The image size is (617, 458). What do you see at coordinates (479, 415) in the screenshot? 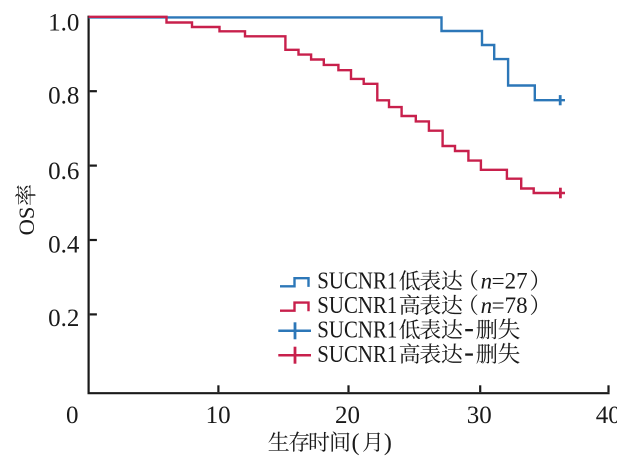
I see `svg-text: 30` at bounding box center [479, 415].